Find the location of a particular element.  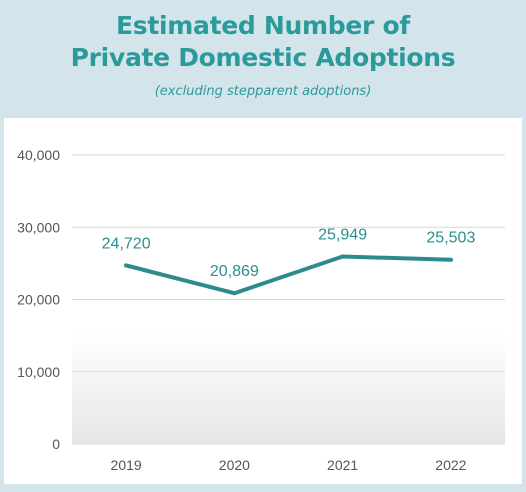

chart-subtitle: (excluding stepparent adoptions) is located at coordinates (263, 91).